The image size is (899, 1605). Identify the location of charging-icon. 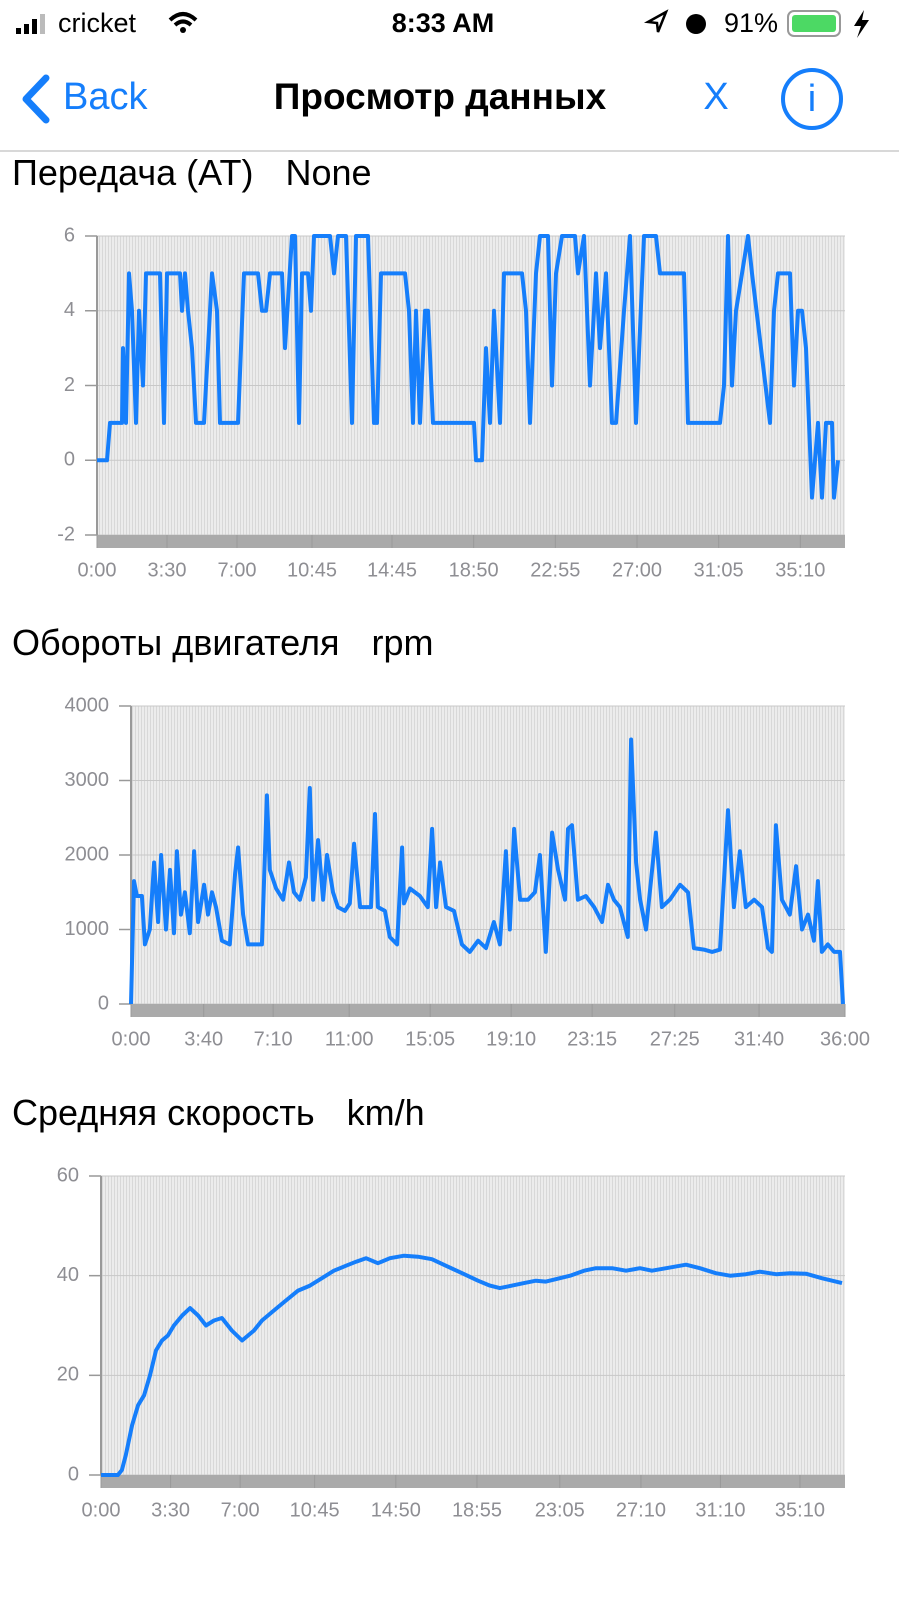
(861, 24).